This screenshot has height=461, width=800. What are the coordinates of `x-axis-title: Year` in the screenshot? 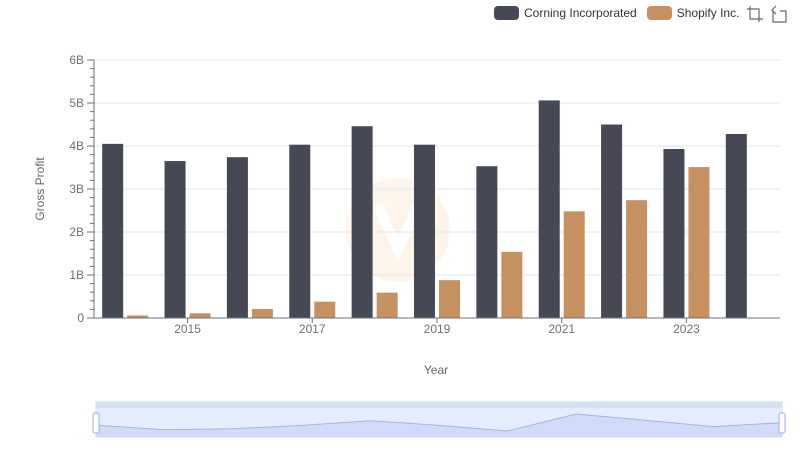 It's located at (436, 370).